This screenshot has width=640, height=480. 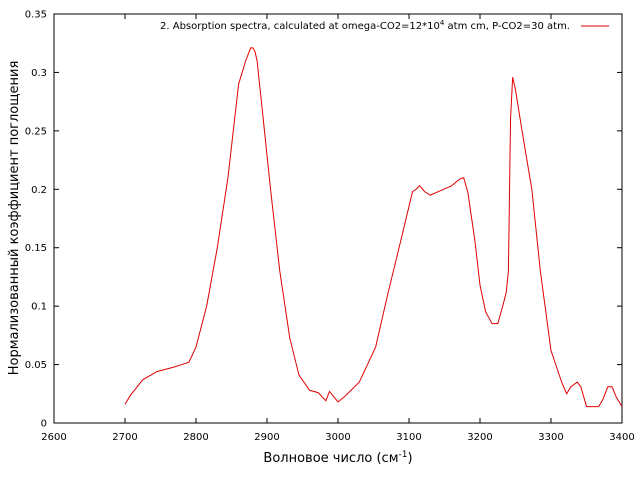 I want to click on y-tick-label: 0.2, so click(x=39, y=190).